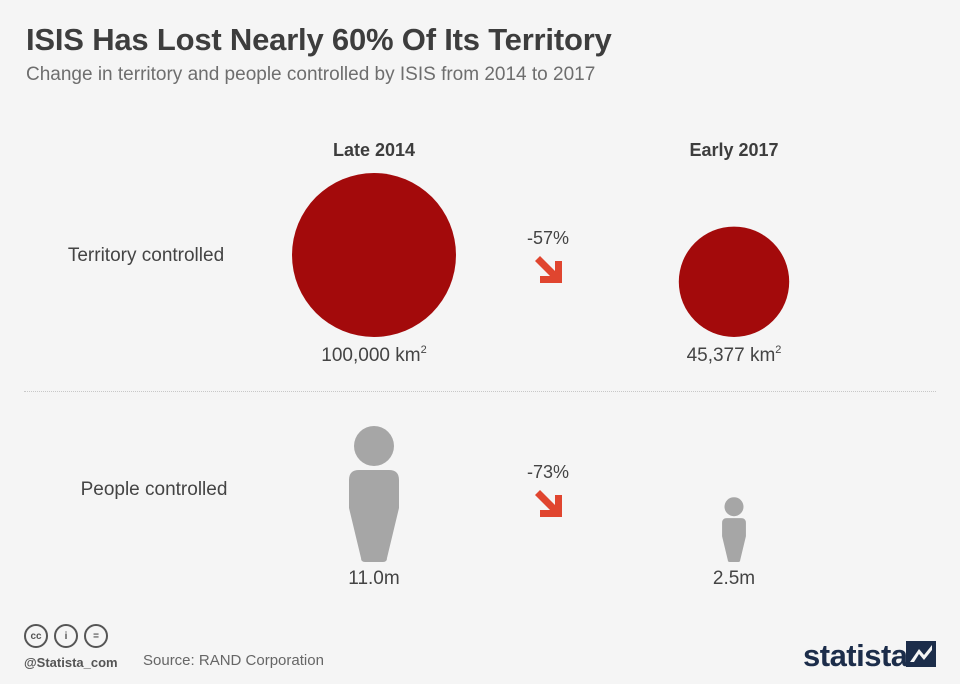  What do you see at coordinates (921, 654) in the screenshot?
I see `statista-logo-icon` at bounding box center [921, 654].